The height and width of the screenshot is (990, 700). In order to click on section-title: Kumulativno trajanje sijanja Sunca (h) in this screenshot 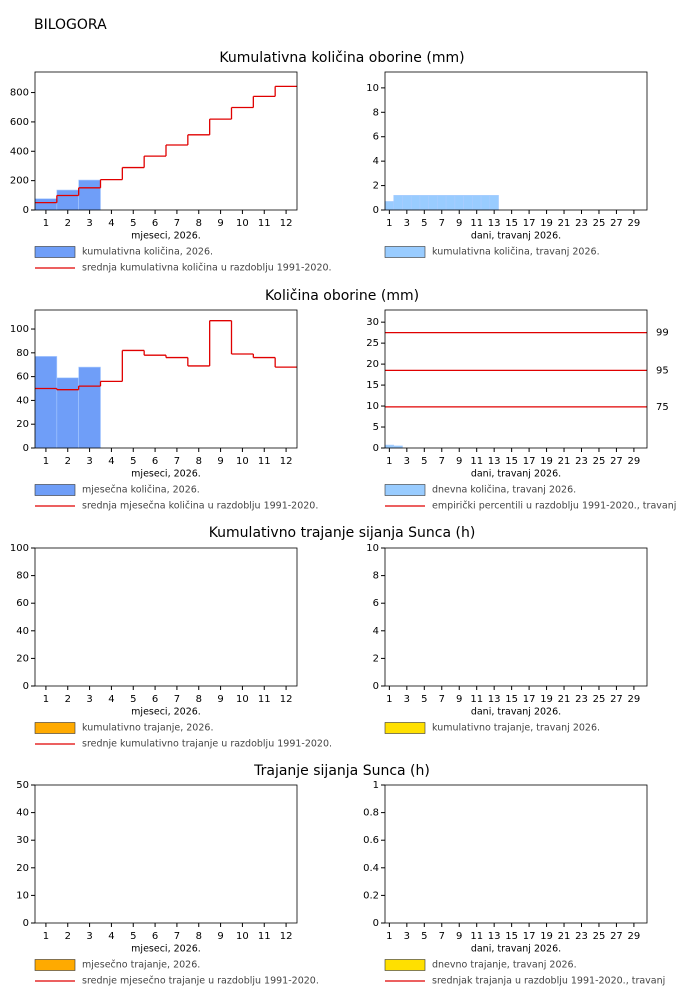, I will do `click(342, 533)`.